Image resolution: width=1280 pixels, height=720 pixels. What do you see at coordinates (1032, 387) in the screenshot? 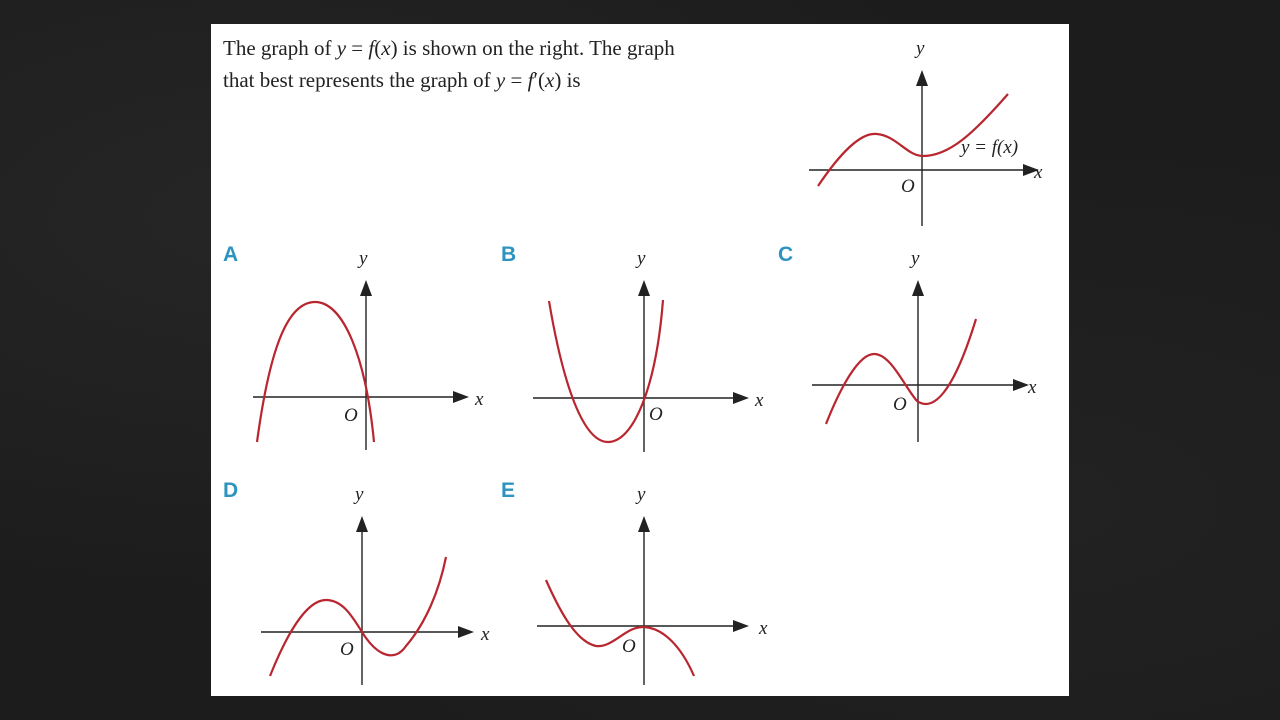
I see `option-c-x-label: x` at bounding box center [1032, 387].